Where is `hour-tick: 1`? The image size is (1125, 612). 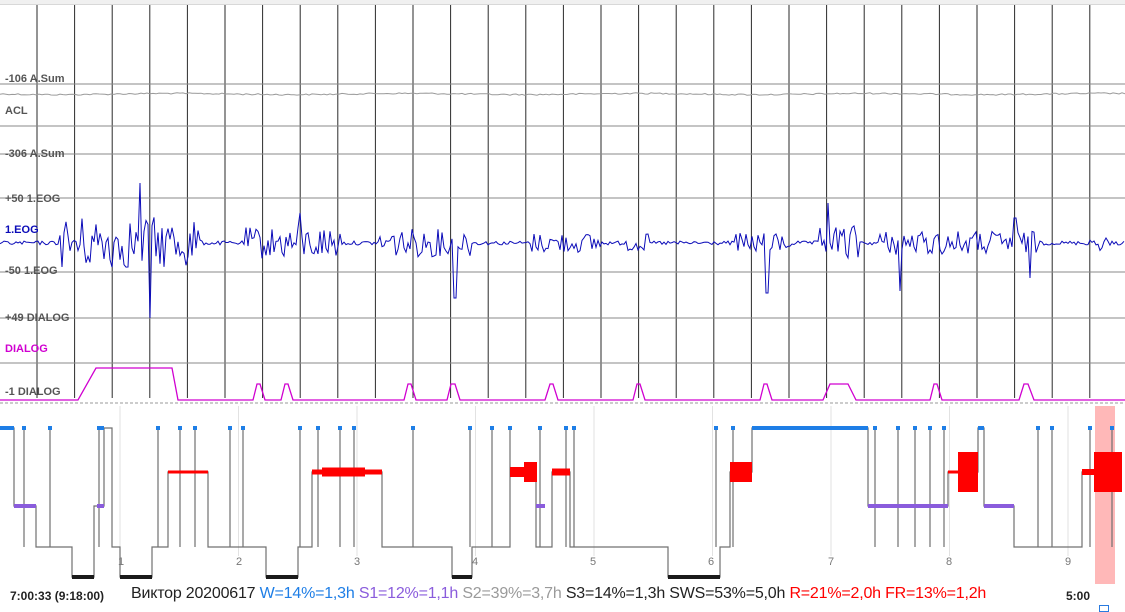 hour-tick: 1 is located at coordinates (121, 562).